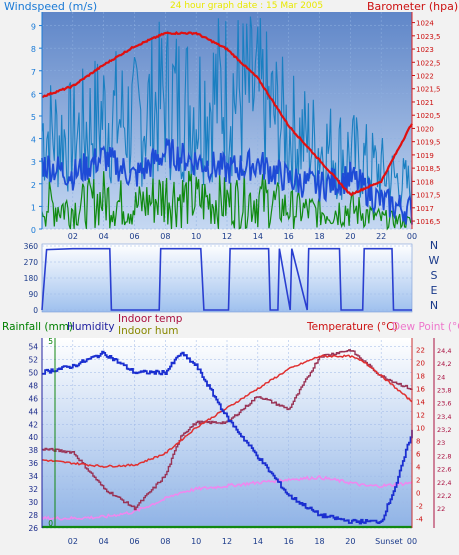  I want to click on barometer-tick-label: 1020, so click(425, 129).